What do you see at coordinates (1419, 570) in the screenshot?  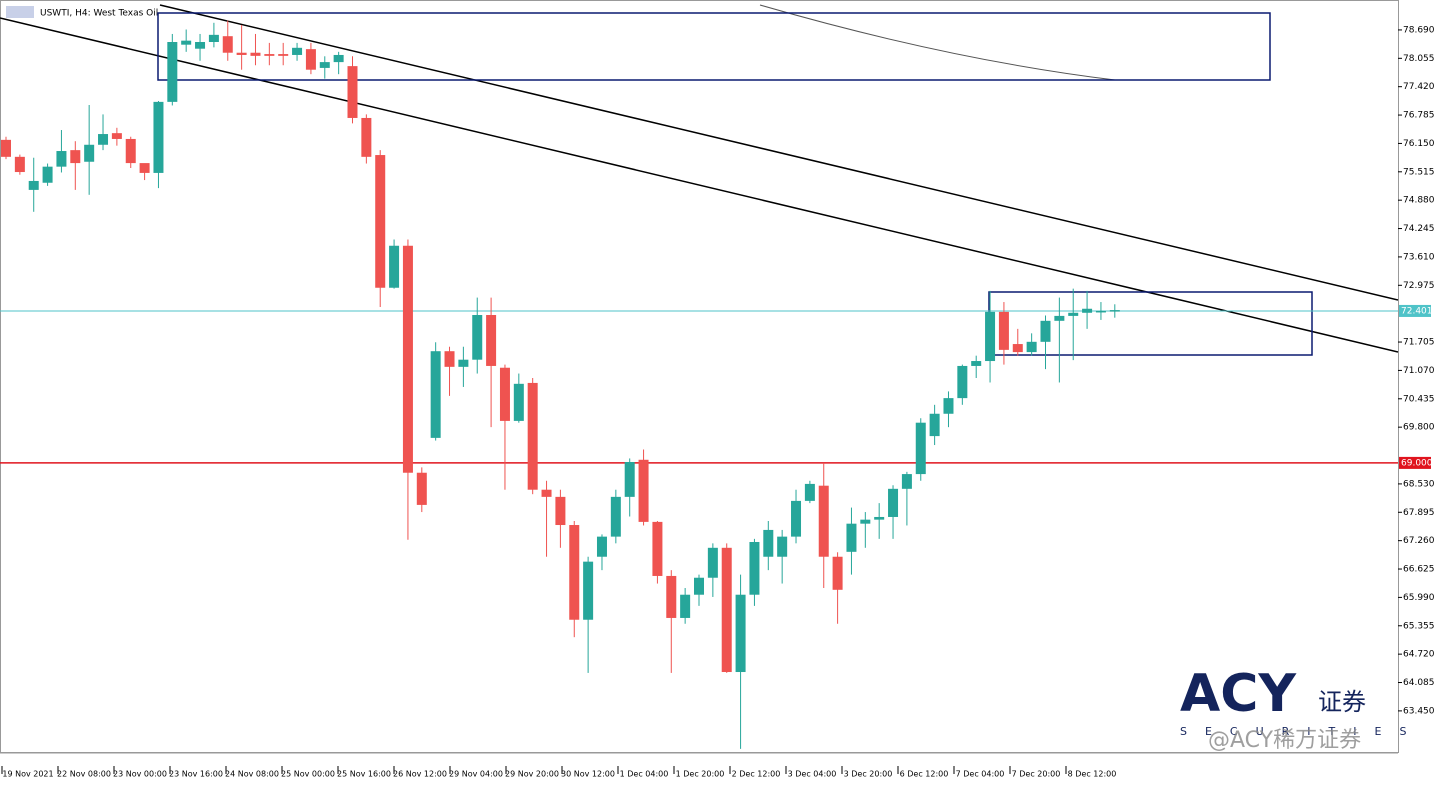 I see `y-tick-label: 66.625` at bounding box center [1419, 570].